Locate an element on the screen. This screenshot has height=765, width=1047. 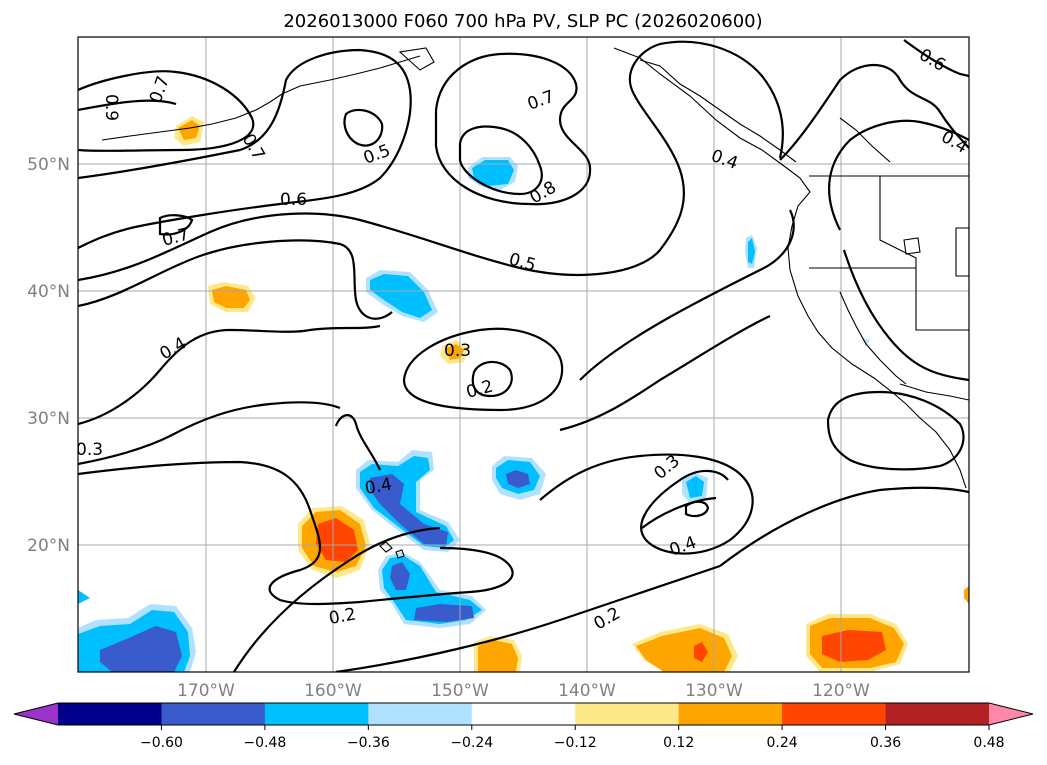
contour-label: 0.6 is located at coordinates (293, 200).